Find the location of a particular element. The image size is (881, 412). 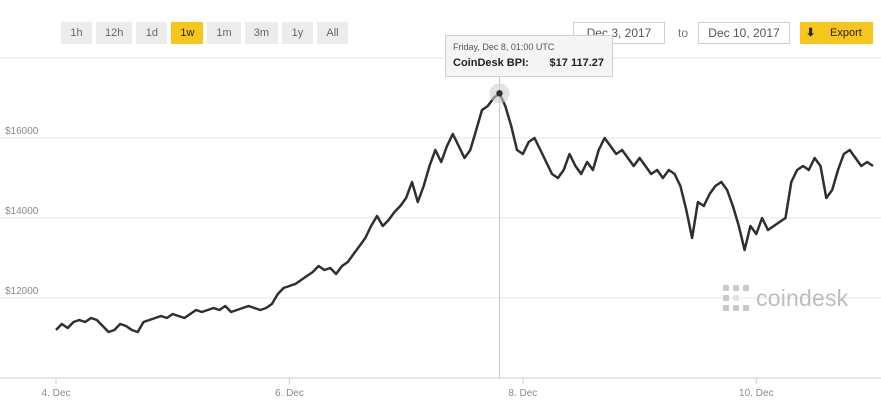

coindesk-logo-icon is located at coordinates (736, 298).